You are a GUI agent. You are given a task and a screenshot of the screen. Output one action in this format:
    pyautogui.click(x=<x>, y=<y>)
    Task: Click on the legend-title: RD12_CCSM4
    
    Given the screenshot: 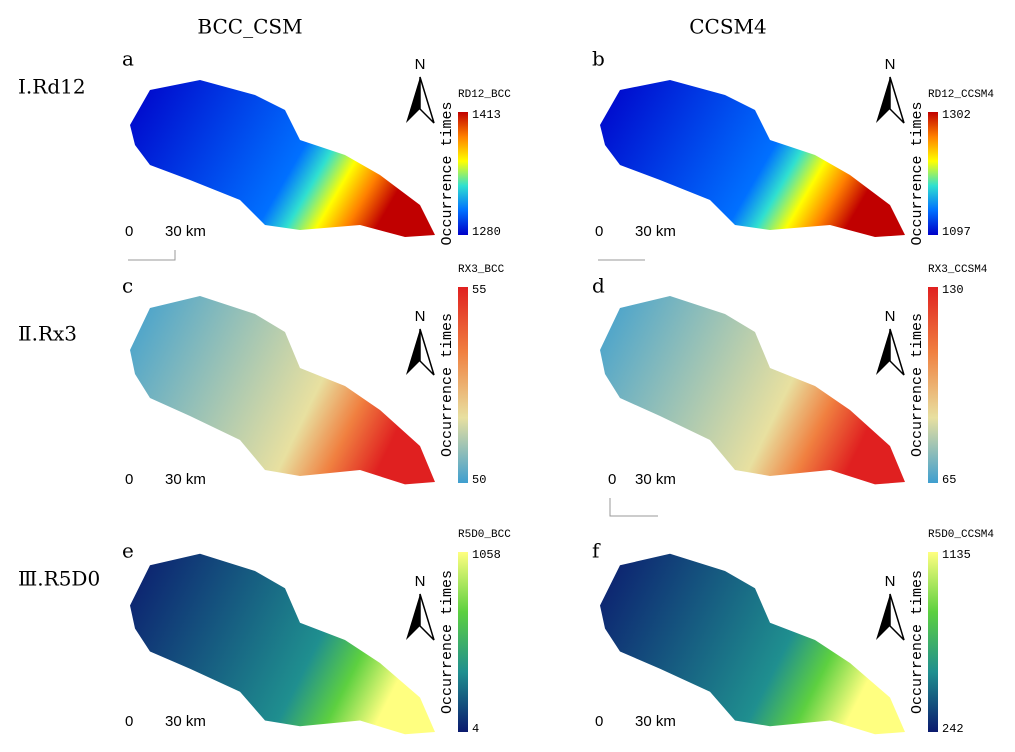 What is the action you would take?
    pyautogui.click(x=961, y=95)
    